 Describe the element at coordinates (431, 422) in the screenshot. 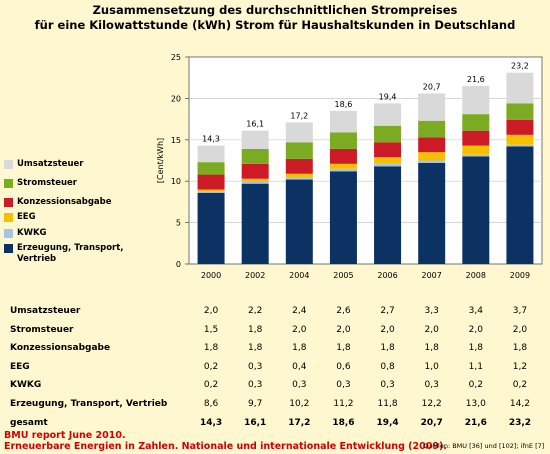

I see `table-cell: 20,7` at that location.